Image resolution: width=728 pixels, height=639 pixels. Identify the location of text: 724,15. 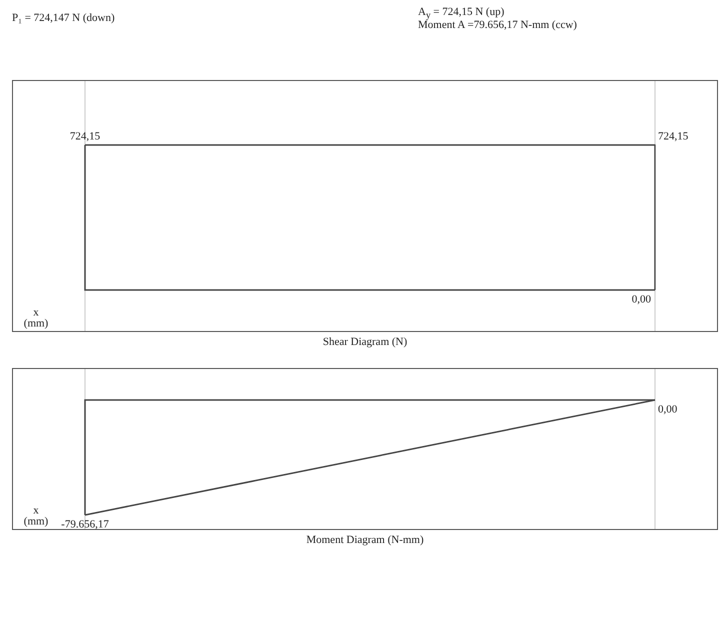
(673, 136).